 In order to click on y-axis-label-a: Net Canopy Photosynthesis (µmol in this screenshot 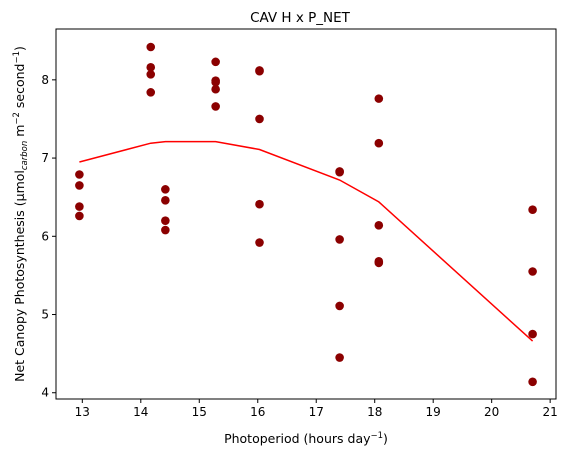, I will do `click(19, 276)`.